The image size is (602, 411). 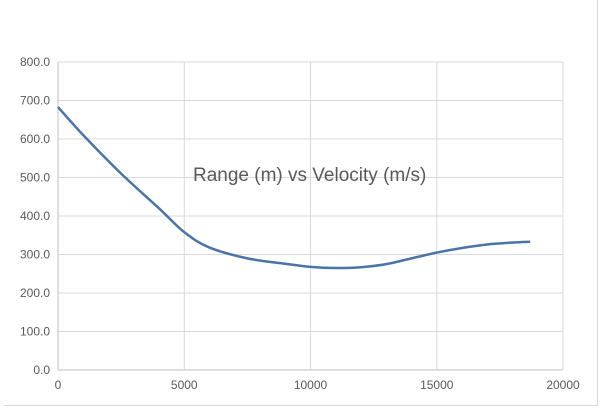 I want to click on x-tick-label: 5000, so click(x=184, y=385).